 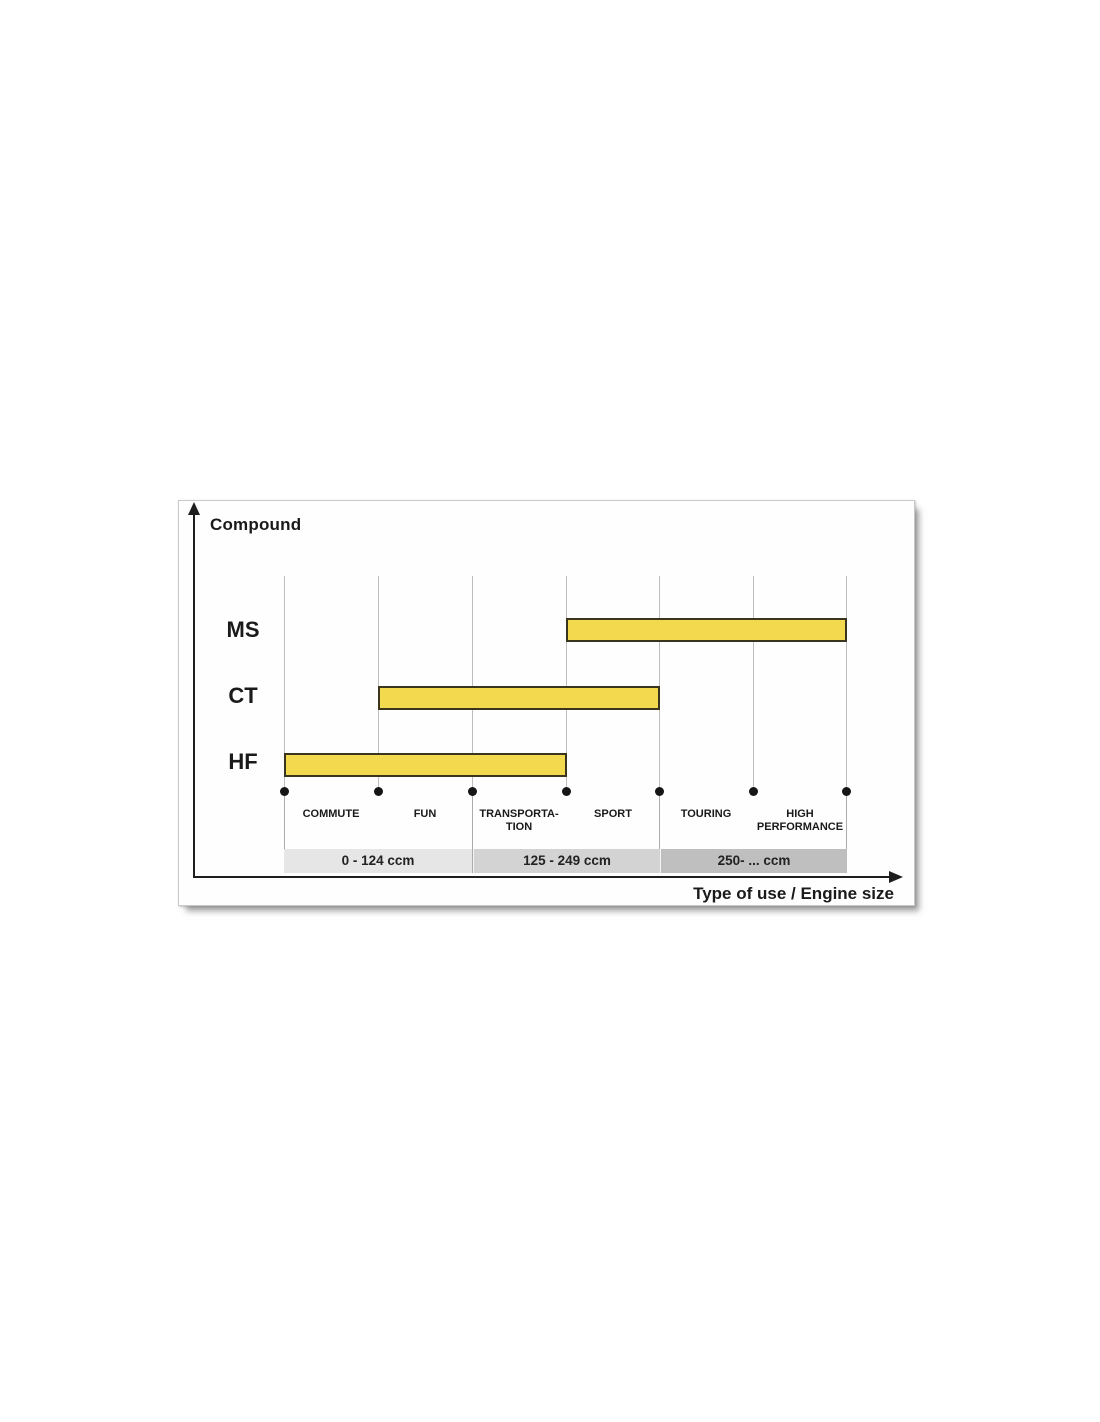 What do you see at coordinates (519, 820) in the screenshot?
I see `tick-label-transportation: TRANSPORTA-TION` at bounding box center [519, 820].